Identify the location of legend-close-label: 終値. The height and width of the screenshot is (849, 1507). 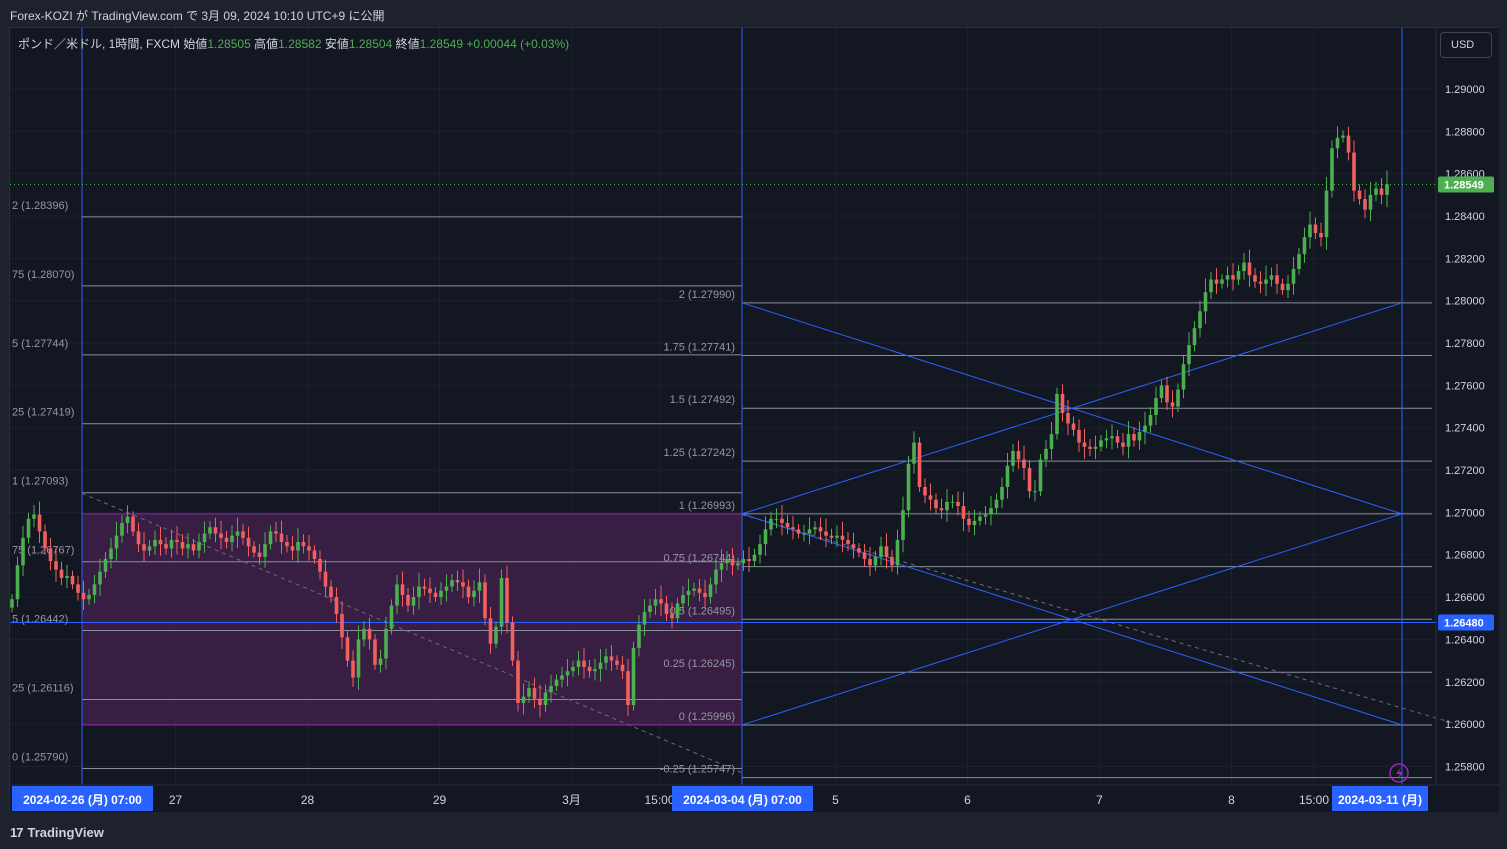
(407, 44).